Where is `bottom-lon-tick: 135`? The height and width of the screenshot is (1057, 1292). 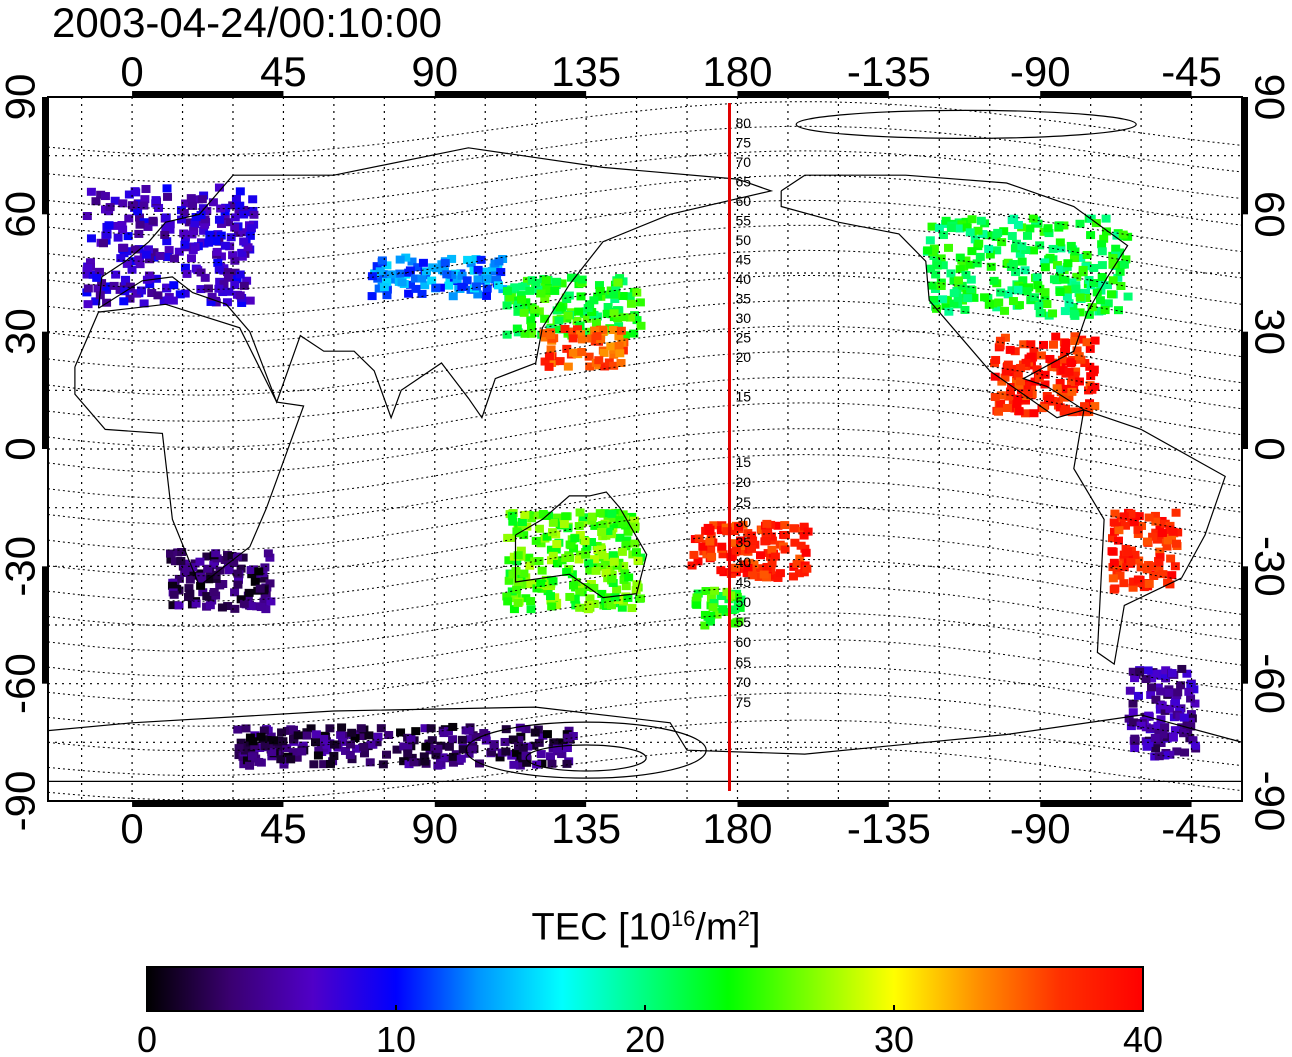
bottom-lon-tick: 135 is located at coordinates (586, 828).